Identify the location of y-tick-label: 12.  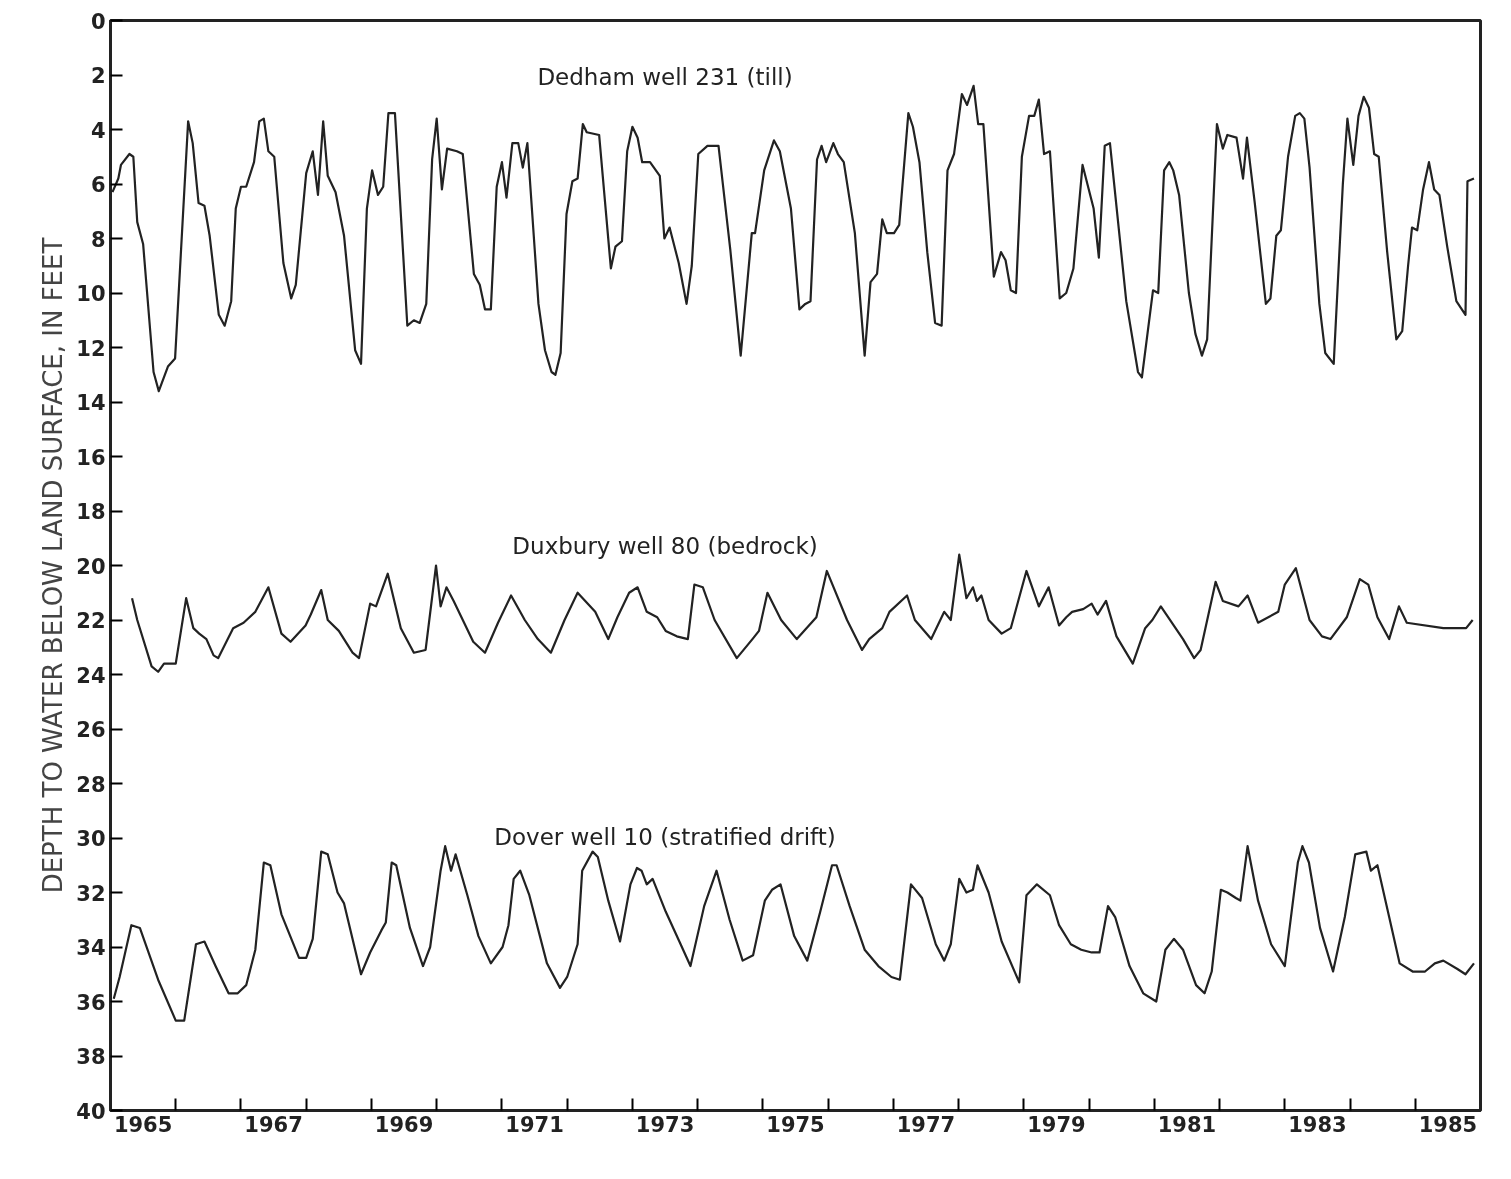
(91, 348).